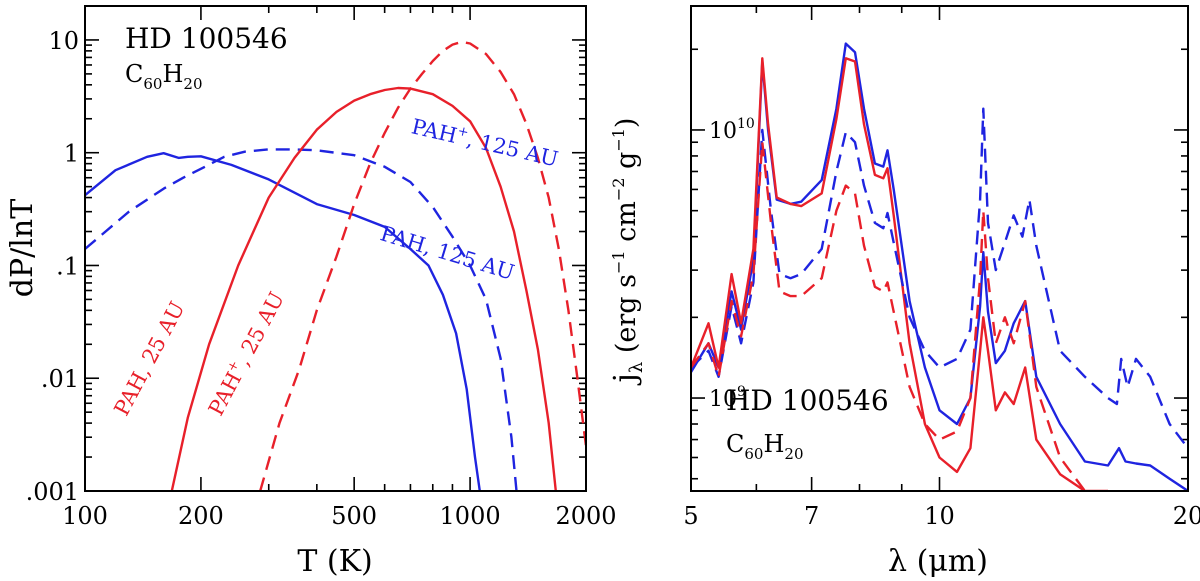 The height and width of the screenshot is (581, 1200). I want to click on right-x-tick-label: 10, so click(939, 516).